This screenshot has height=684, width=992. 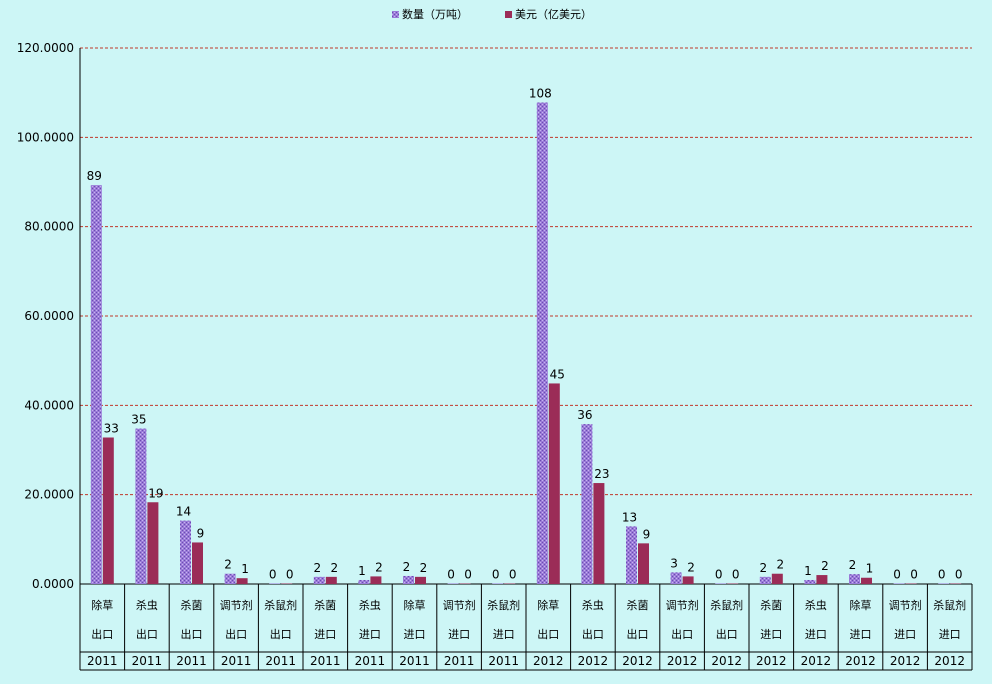 What do you see at coordinates (49, 495) in the screenshot?
I see `y-tick-label: 20.0000` at bounding box center [49, 495].